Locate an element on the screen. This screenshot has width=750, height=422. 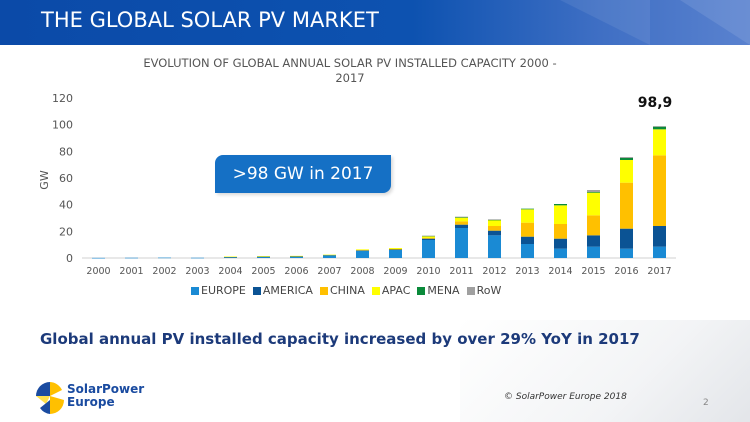
bar-segment-apac-2015 is located at coordinates (593, 204).